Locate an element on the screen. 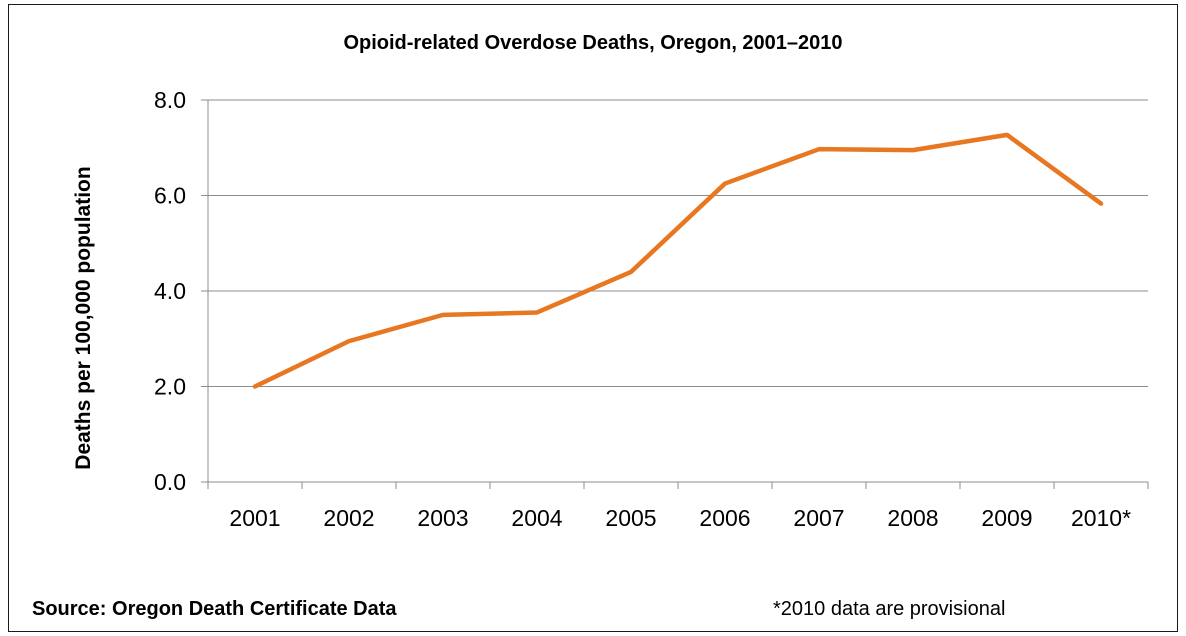 Image resolution: width=1186 pixels, height=636 pixels. y-tick-label: 4.0 is located at coordinates (170, 291).